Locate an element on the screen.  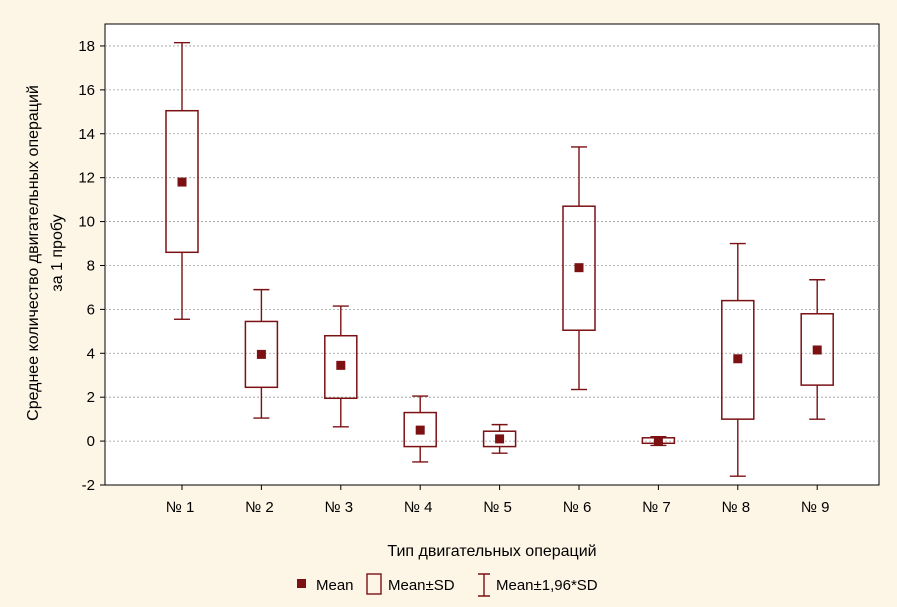
y-tick-label: 16 is located at coordinates (86, 90).